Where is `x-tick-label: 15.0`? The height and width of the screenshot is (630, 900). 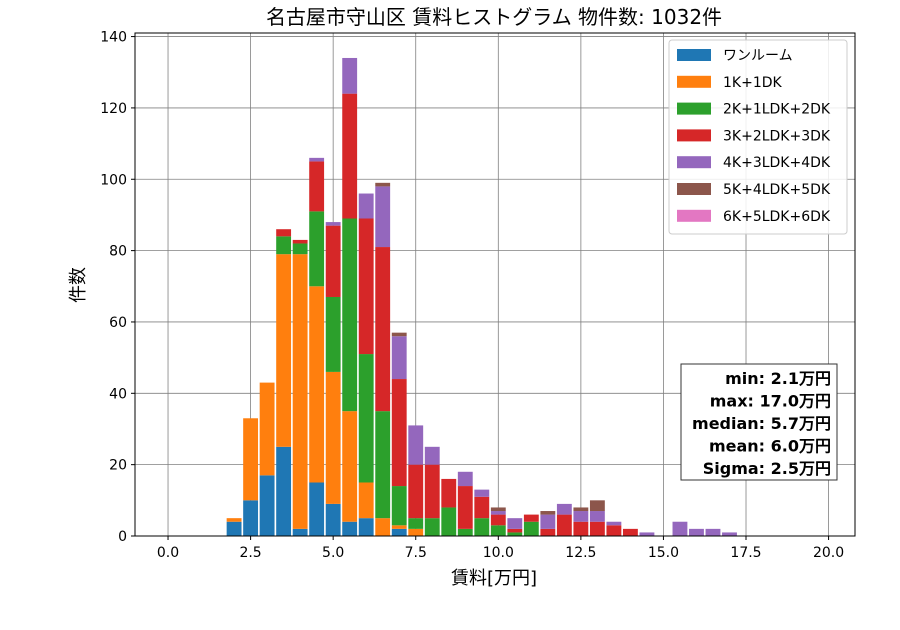 x-tick-label: 15.0 is located at coordinates (663, 553).